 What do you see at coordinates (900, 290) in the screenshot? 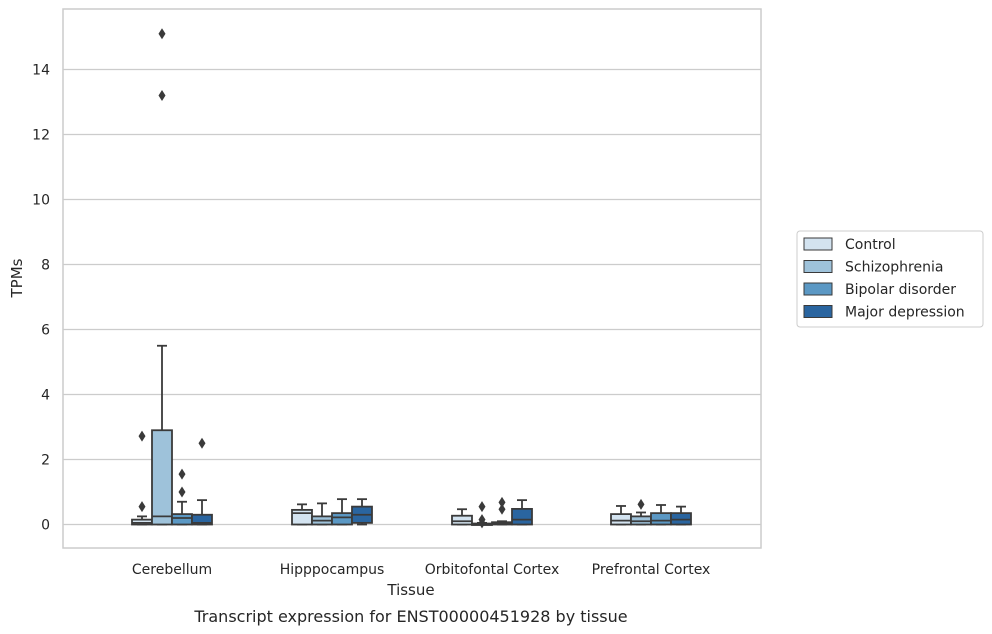
I see `legend-label: Bipolar disorder` at bounding box center [900, 290].